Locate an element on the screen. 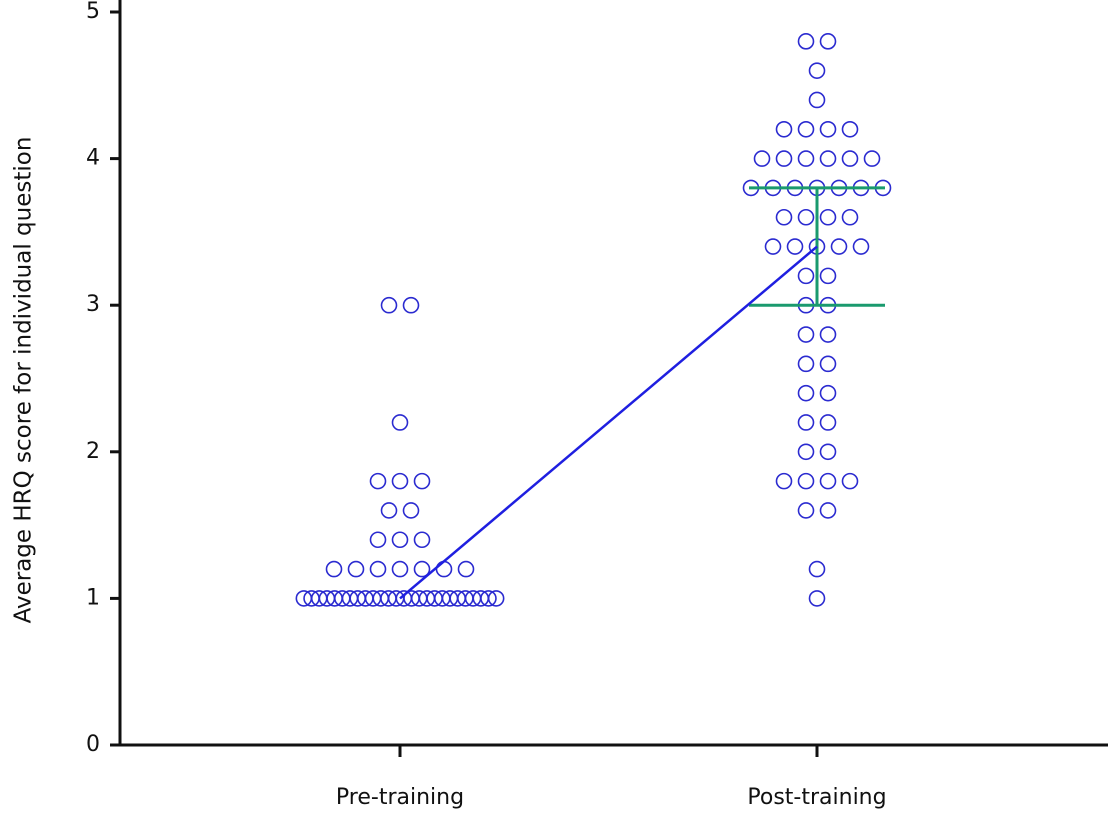 Image resolution: width=1108 pixels, height=815 pixels. y-tick-label: 0 is located at coordinates (93, 744).